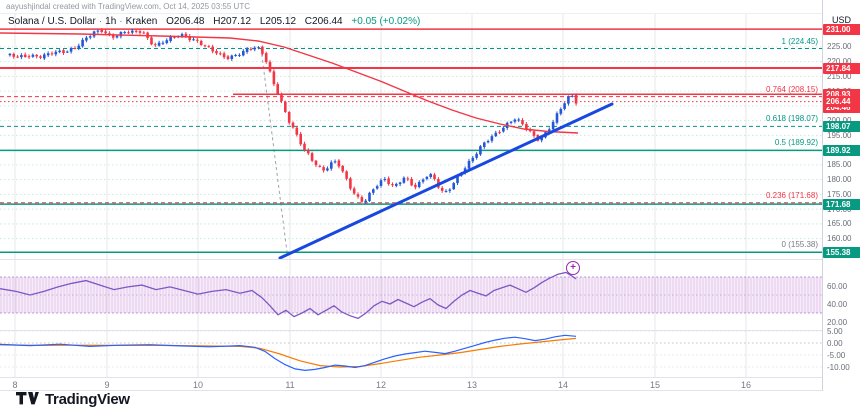 This screenshot has width=860, height=414. What do you see at coordinates (839, 224) in the screenshot?
I see `price-tick-label: 165.00` at bounding box center [839, 224].